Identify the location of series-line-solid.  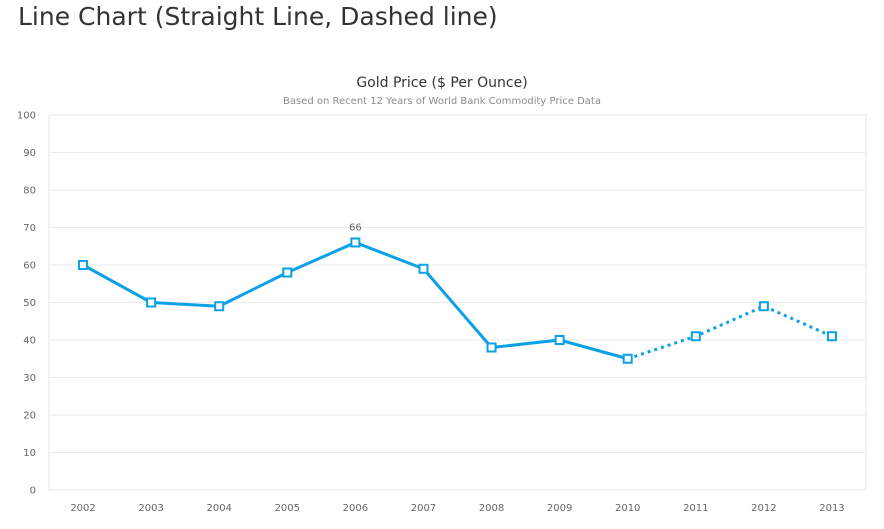
(355, 301).